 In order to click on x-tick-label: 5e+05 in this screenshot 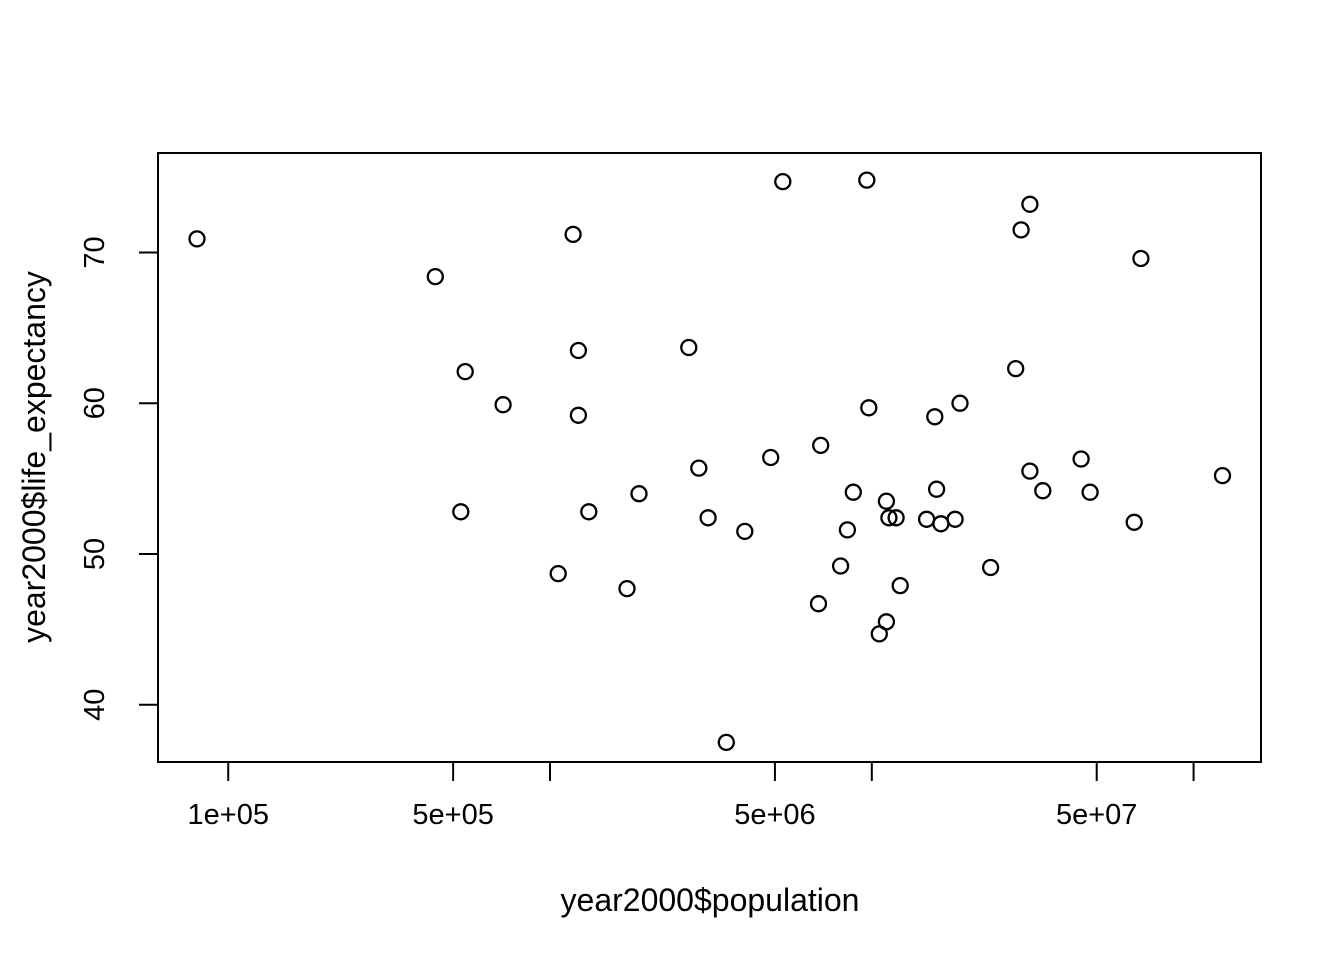, I will do `click(452, 815)`.